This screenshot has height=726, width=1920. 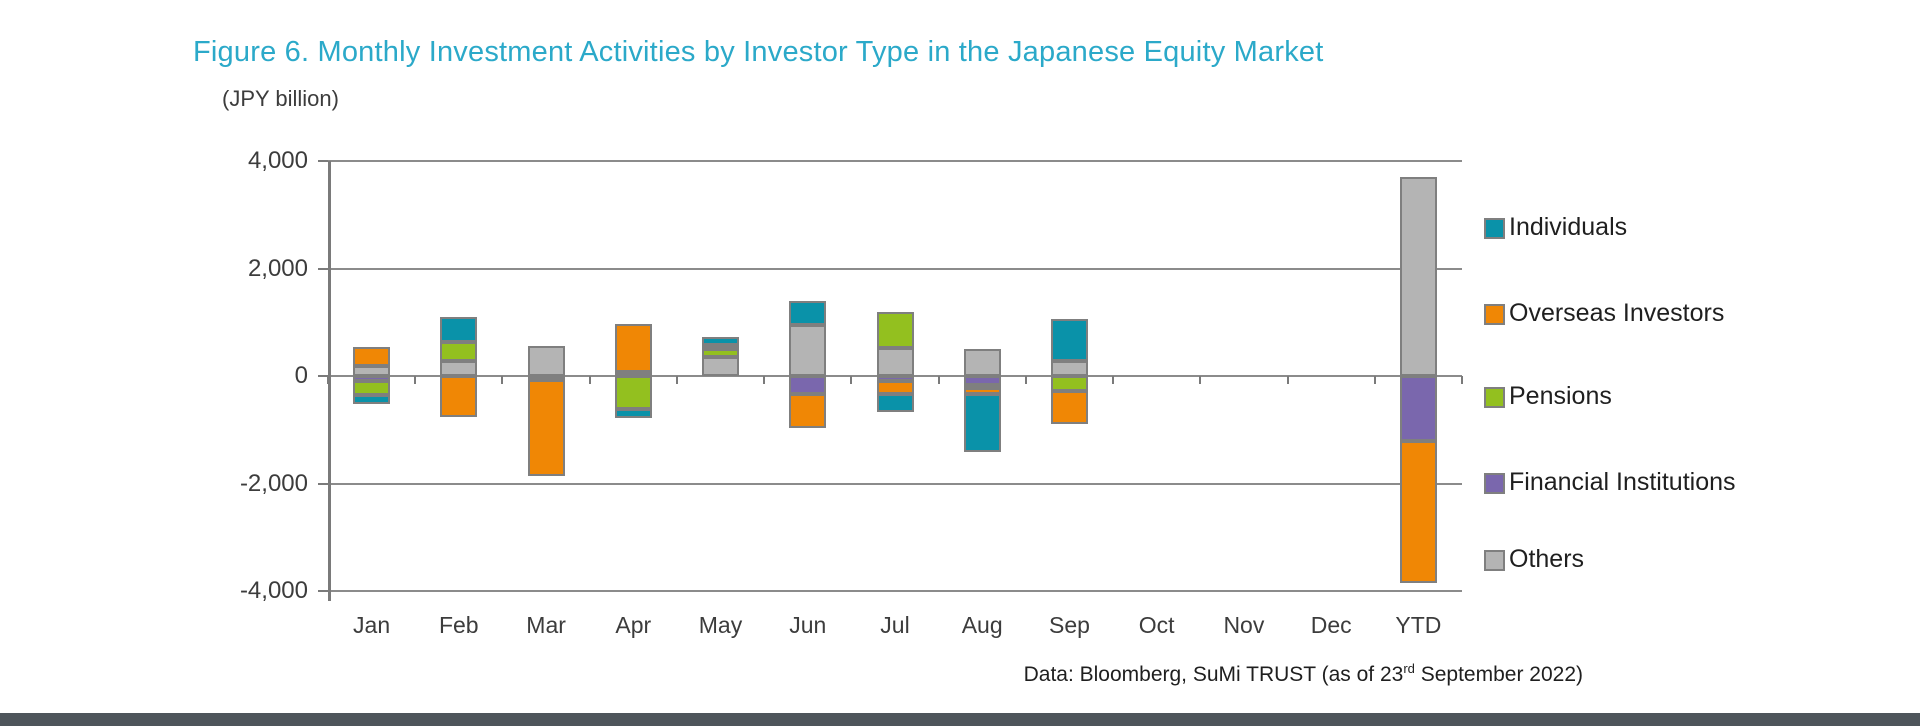 I want to click on x-axis-label: Jul, so click(x=895, y=625).